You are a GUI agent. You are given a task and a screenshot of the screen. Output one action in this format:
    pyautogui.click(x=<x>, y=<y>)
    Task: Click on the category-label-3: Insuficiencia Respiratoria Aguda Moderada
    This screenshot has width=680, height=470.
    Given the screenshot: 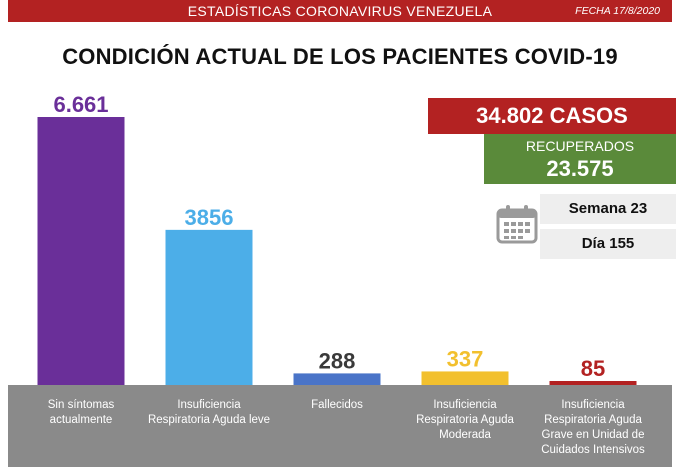 What is the action you would take?
    pyautogui.click(x=465, y=420)
    